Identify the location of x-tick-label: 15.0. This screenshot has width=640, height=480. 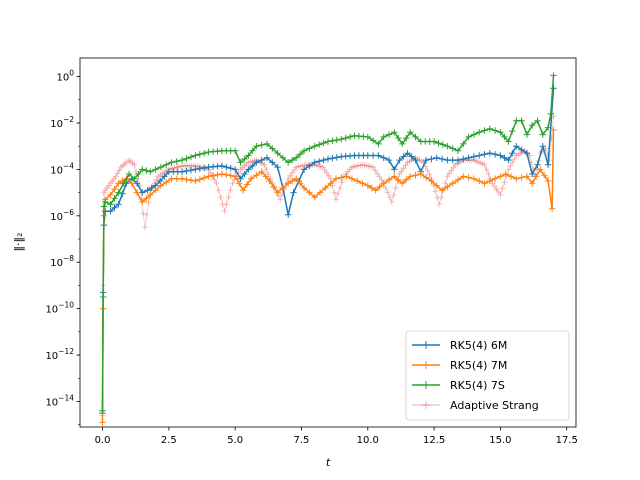
(500, 440).